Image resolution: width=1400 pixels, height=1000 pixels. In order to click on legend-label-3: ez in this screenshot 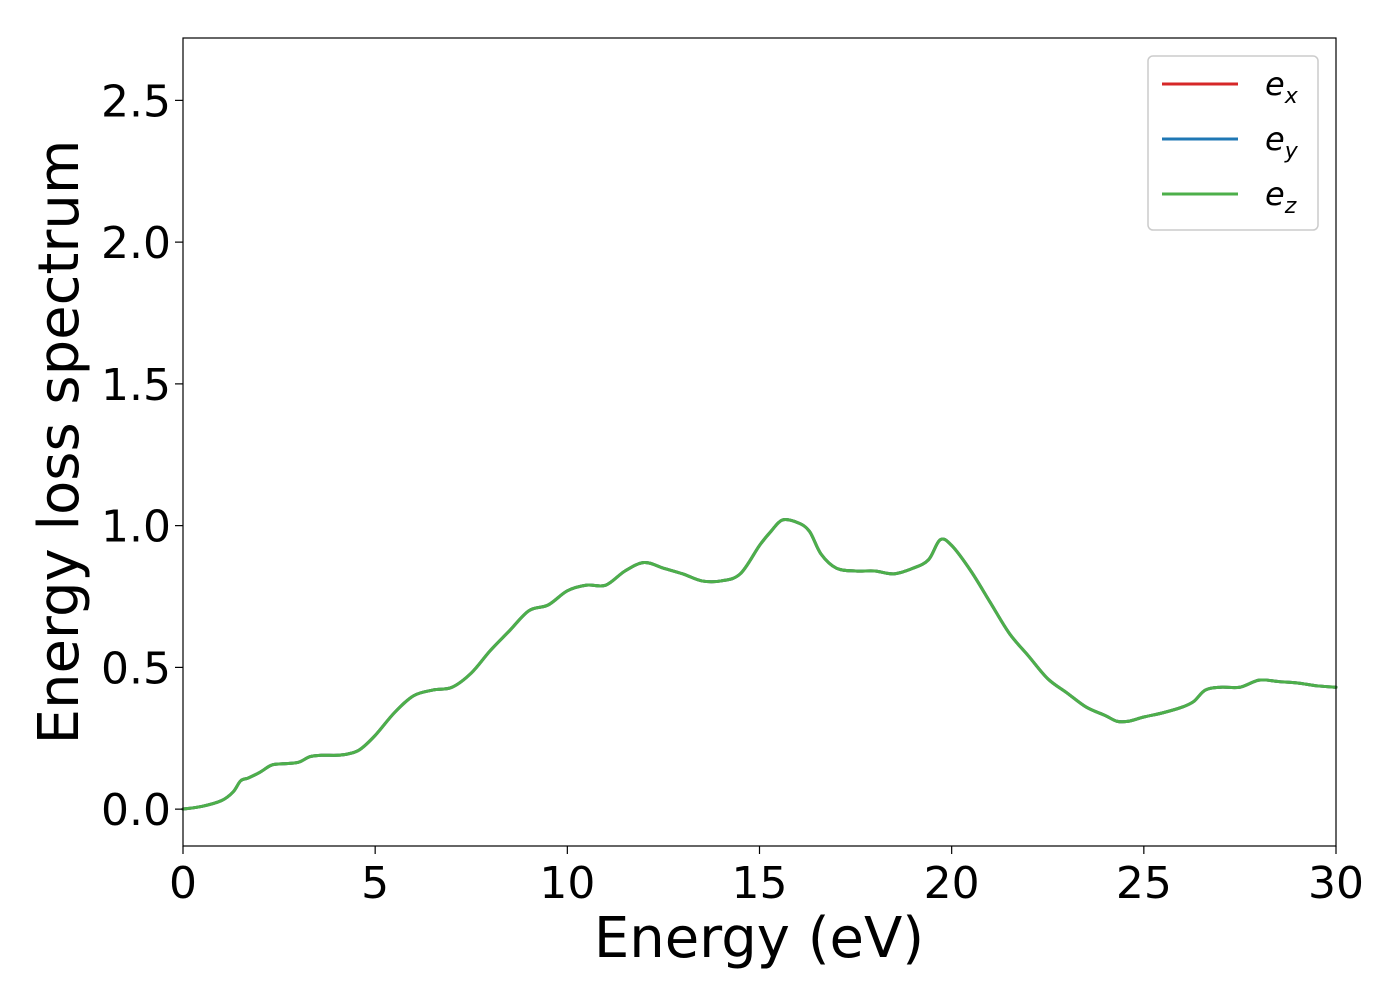, I will do `click(1281, 197)`.